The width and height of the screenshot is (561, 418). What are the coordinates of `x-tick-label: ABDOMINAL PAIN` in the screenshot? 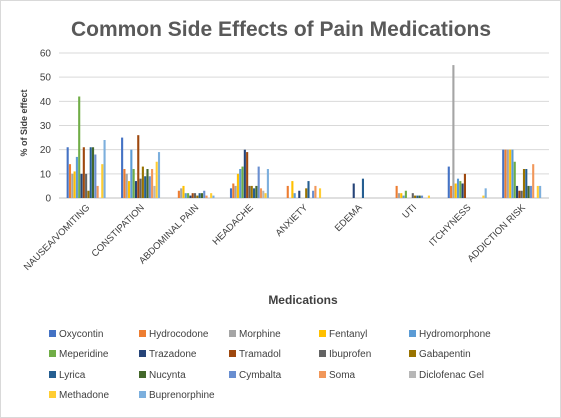 It's located at (169, 234).